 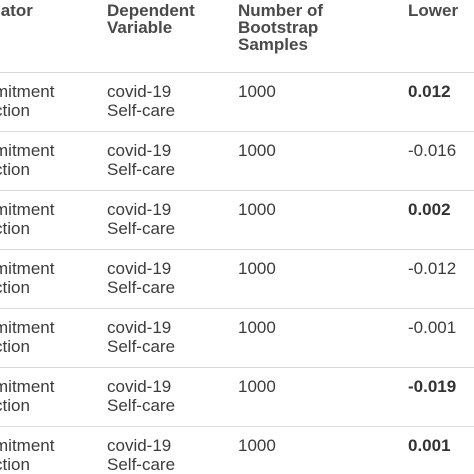 What do you see at coordinates (151, 19) in the screenshot?
I see `header-dependent-variable: Dependent Variable` at bounding box center [151, 19].